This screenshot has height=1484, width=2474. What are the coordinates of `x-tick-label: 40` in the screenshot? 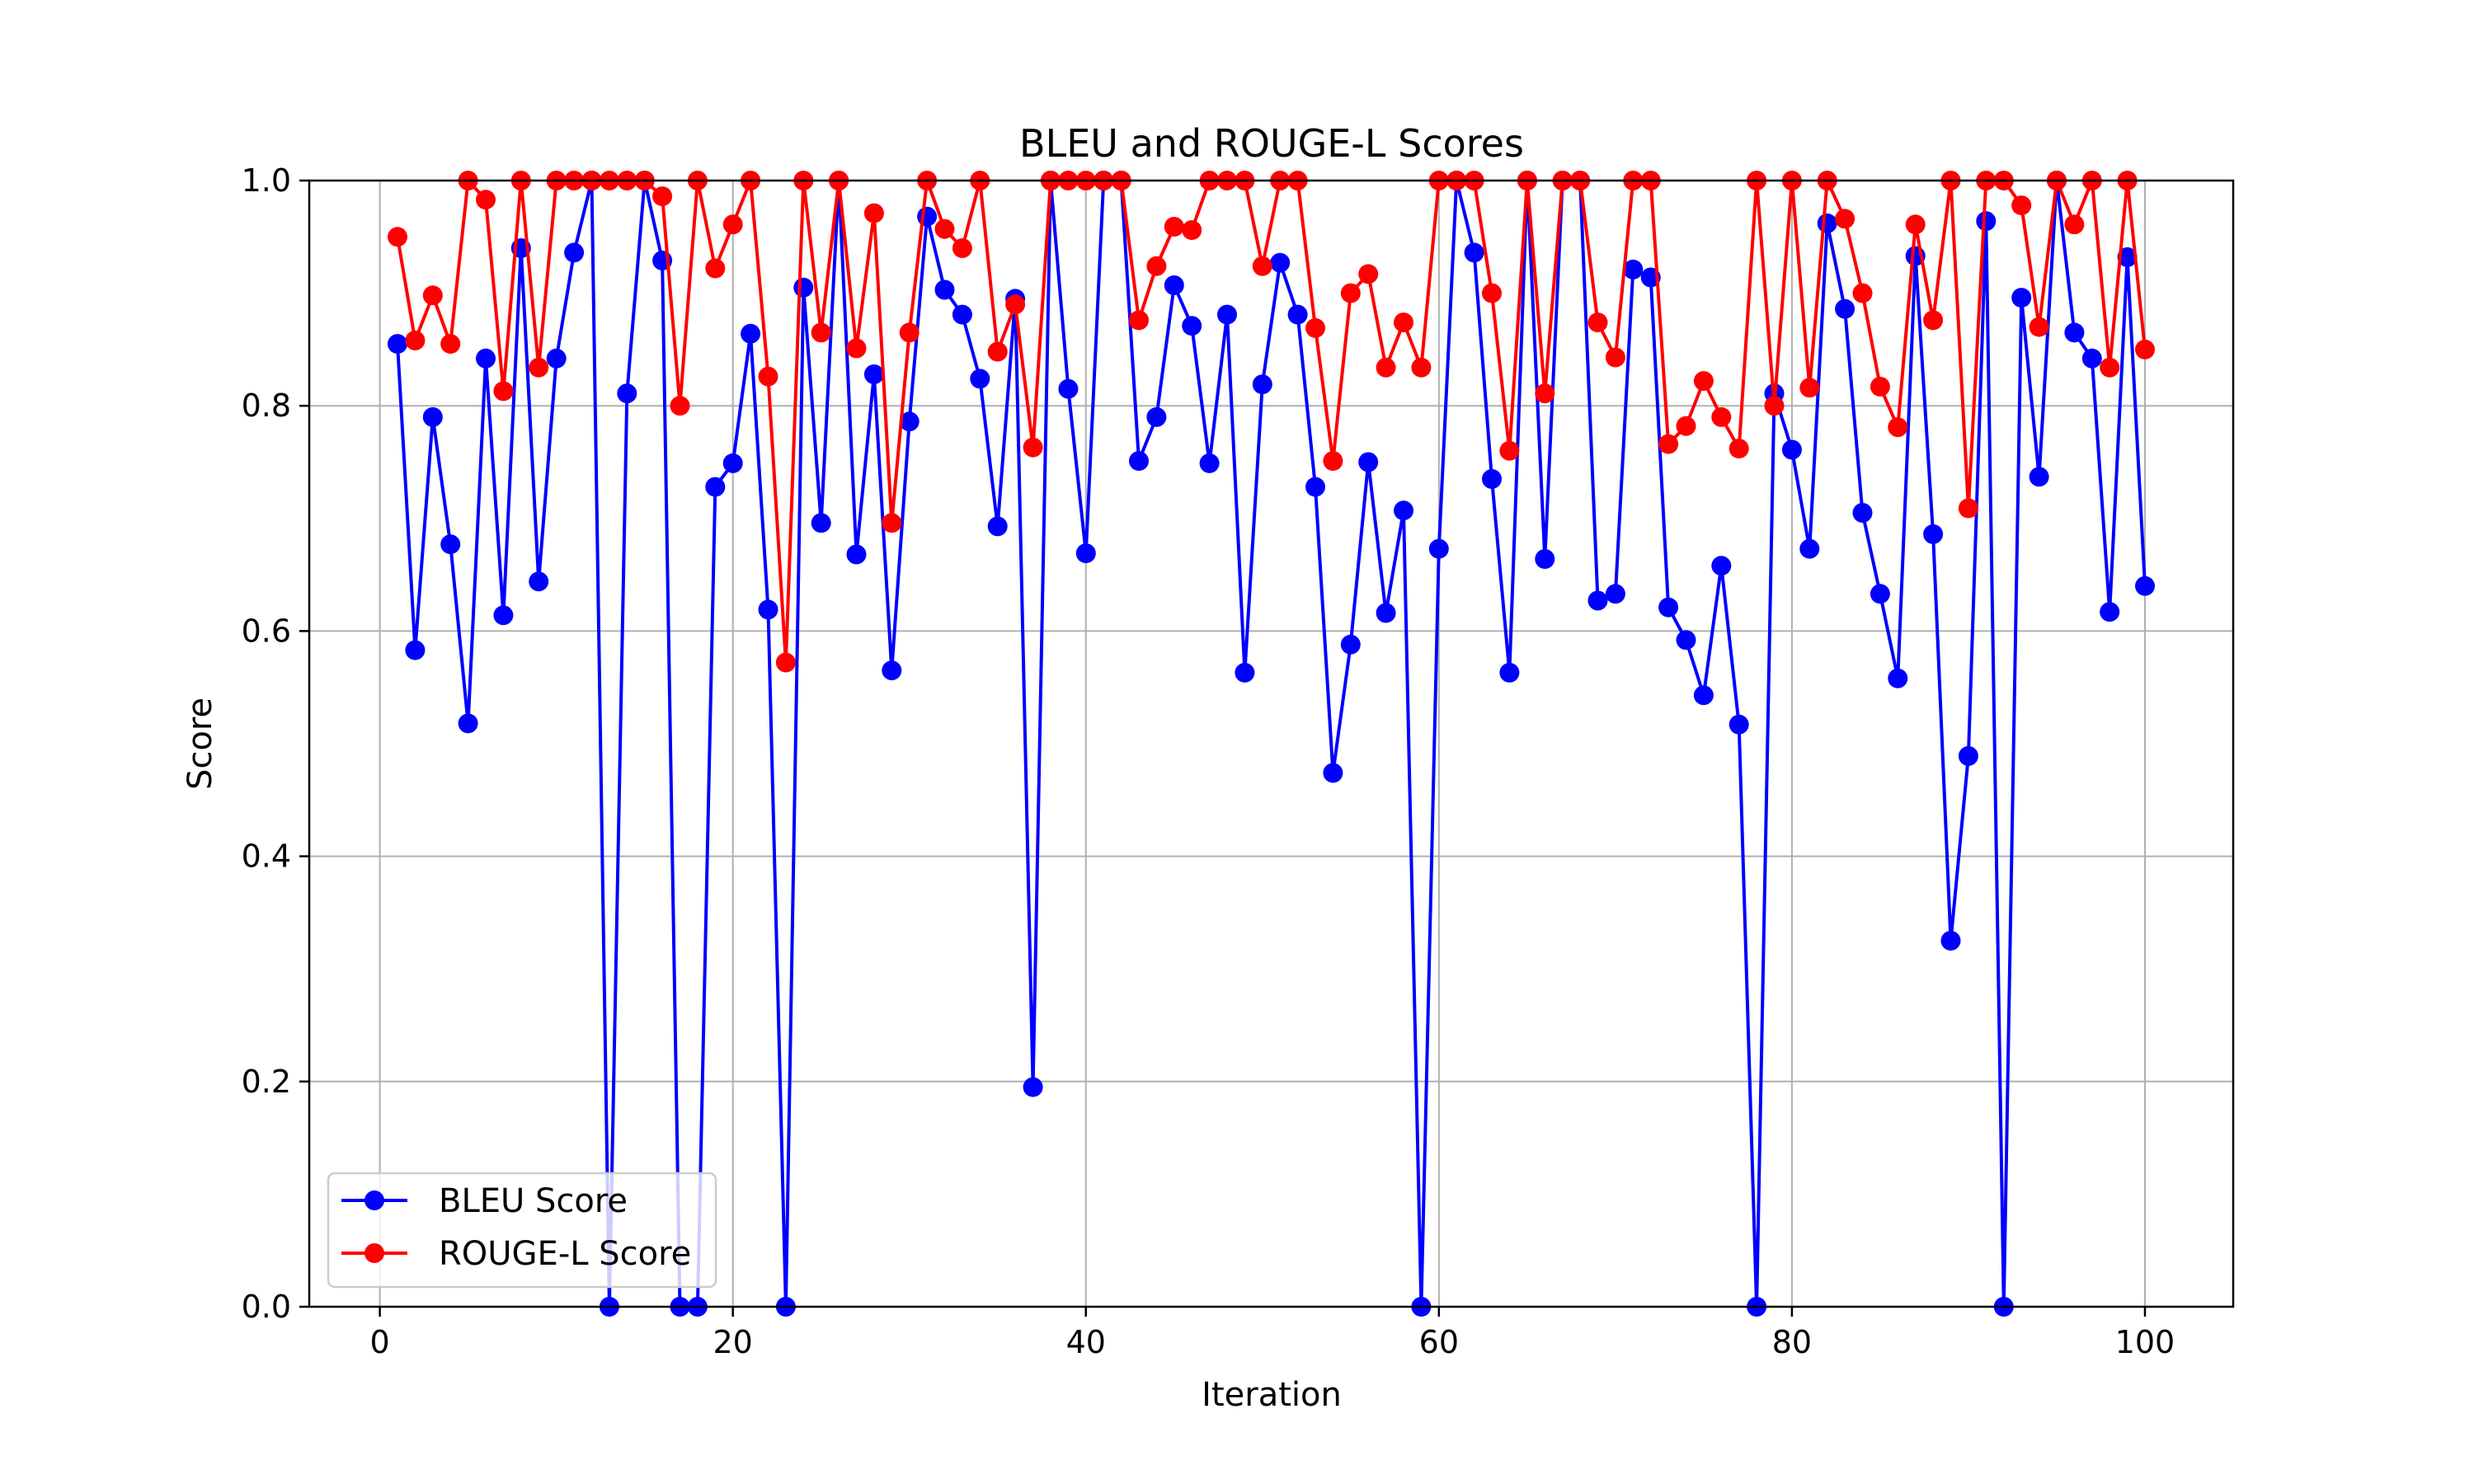 It's located at (1086, 1342).